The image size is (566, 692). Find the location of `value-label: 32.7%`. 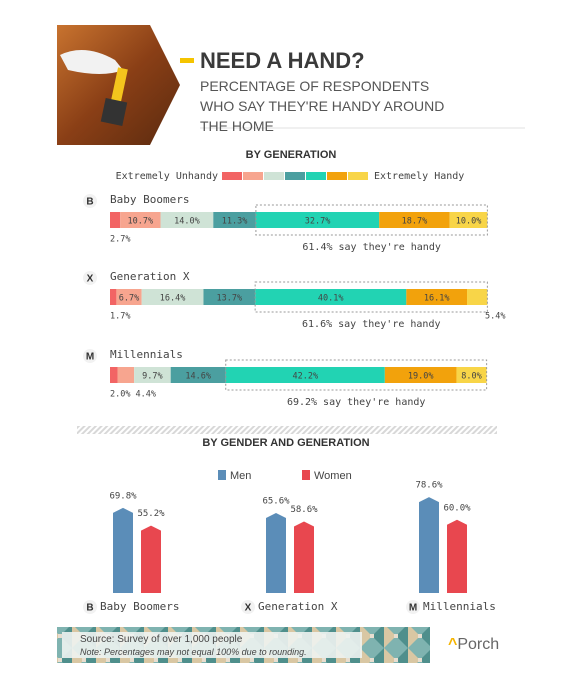

value-label: 32.7% is located at coordinates (318, 222).